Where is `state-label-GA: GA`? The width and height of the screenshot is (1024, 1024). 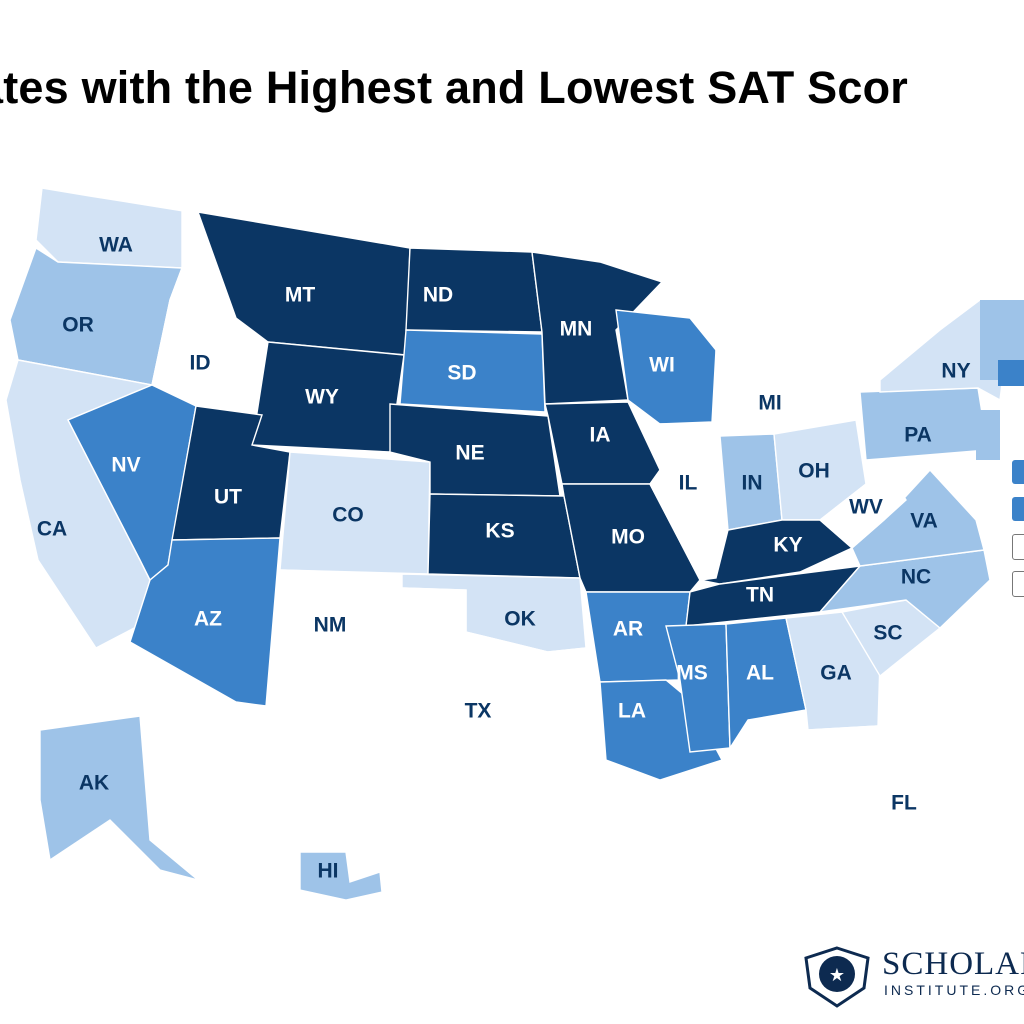 state-label-GA: GA is located at coordinates (836, 673).